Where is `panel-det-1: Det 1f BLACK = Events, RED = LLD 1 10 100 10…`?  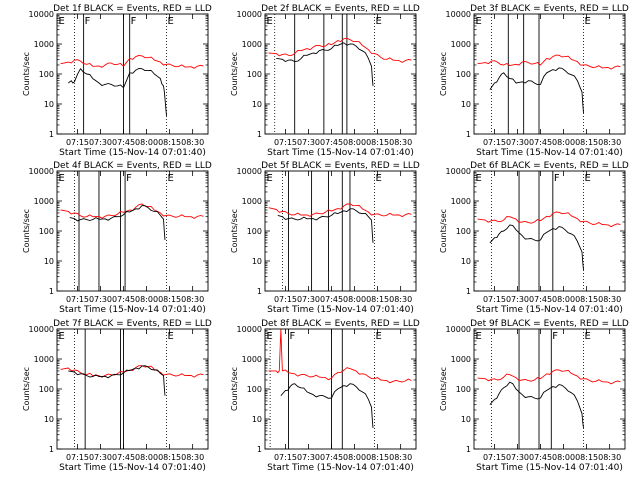
panel-det-1: Det 1f BLACK = Events, RED = LLD 1 10 100 10… is located at coordinates (117, 81).